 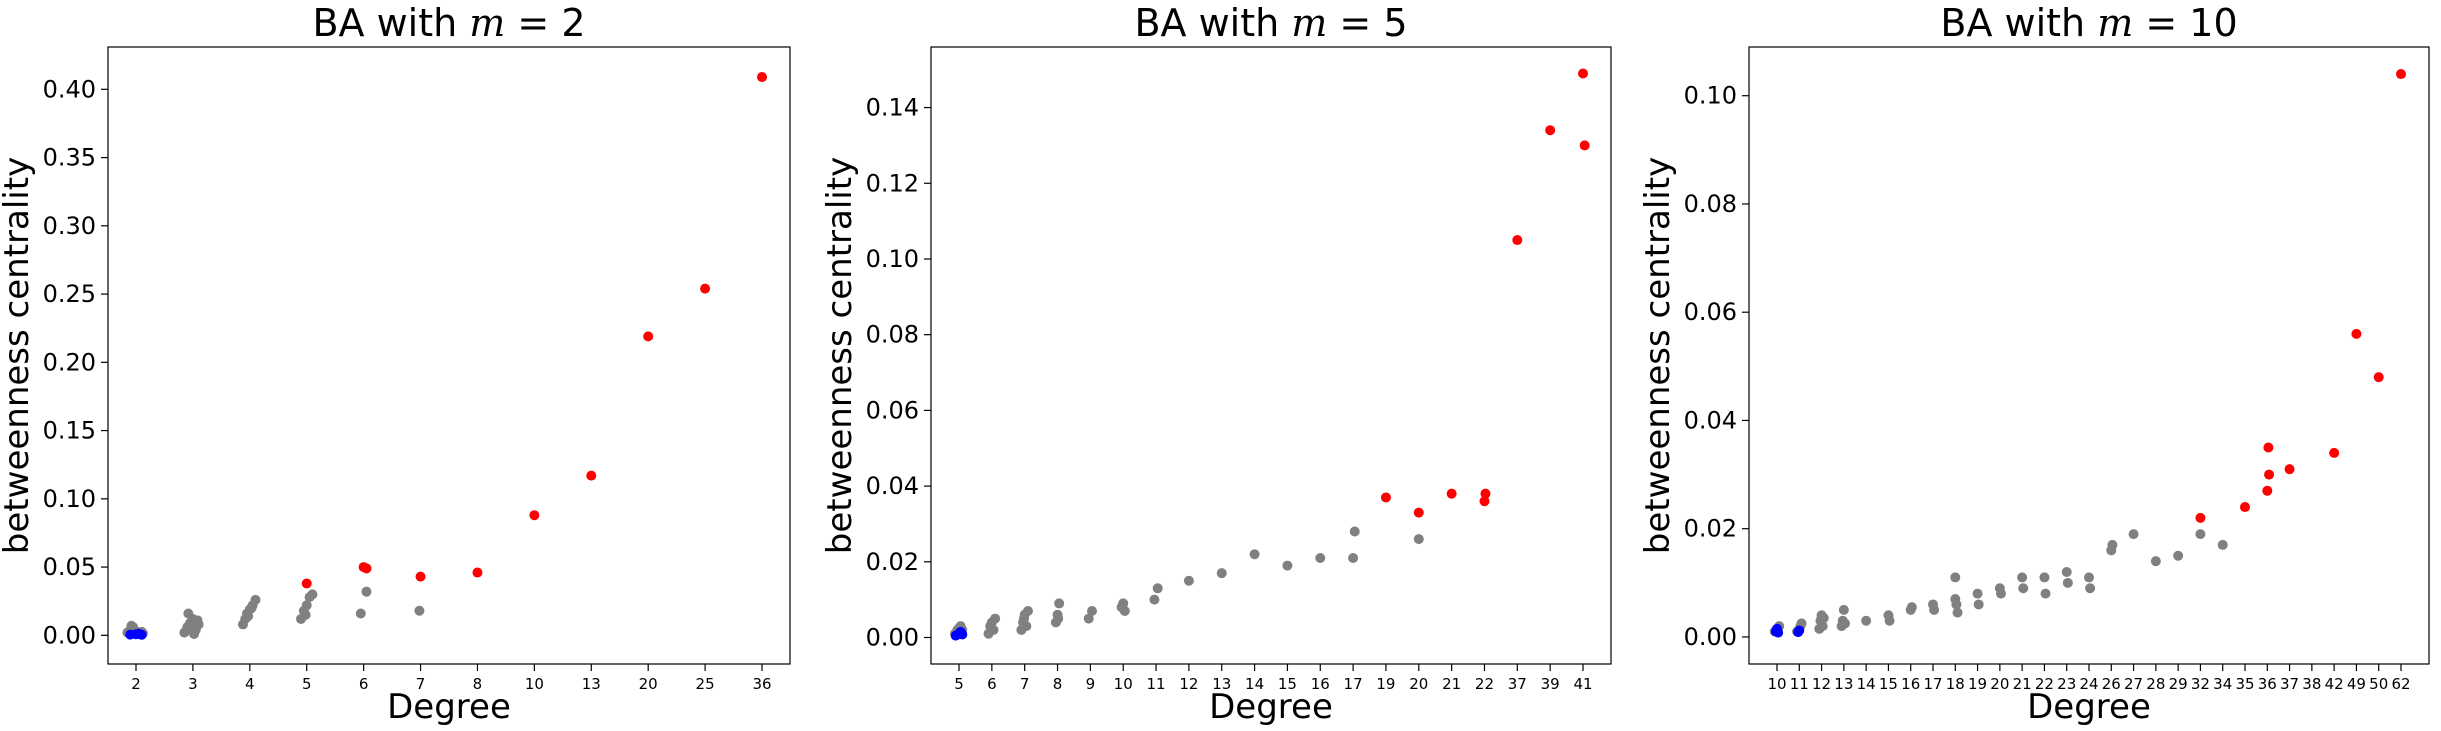 I want to click on x-tick-label: 17, so click(x=1353, y=684).